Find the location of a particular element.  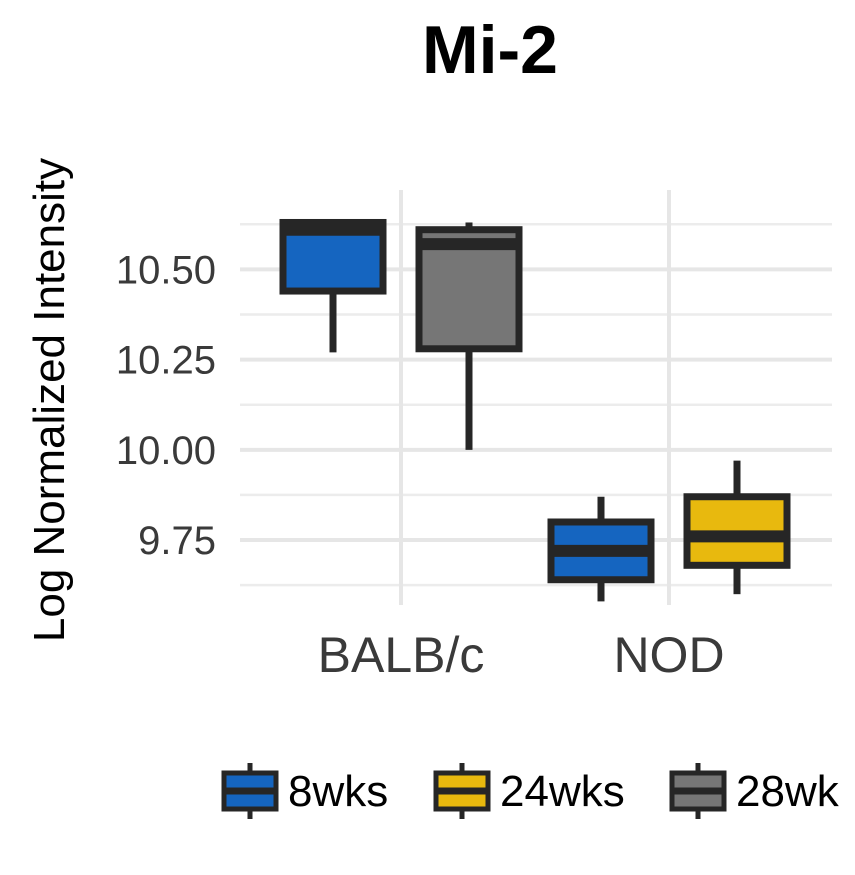

box-8wks-BALB/c is located at coordinates (333, 285).